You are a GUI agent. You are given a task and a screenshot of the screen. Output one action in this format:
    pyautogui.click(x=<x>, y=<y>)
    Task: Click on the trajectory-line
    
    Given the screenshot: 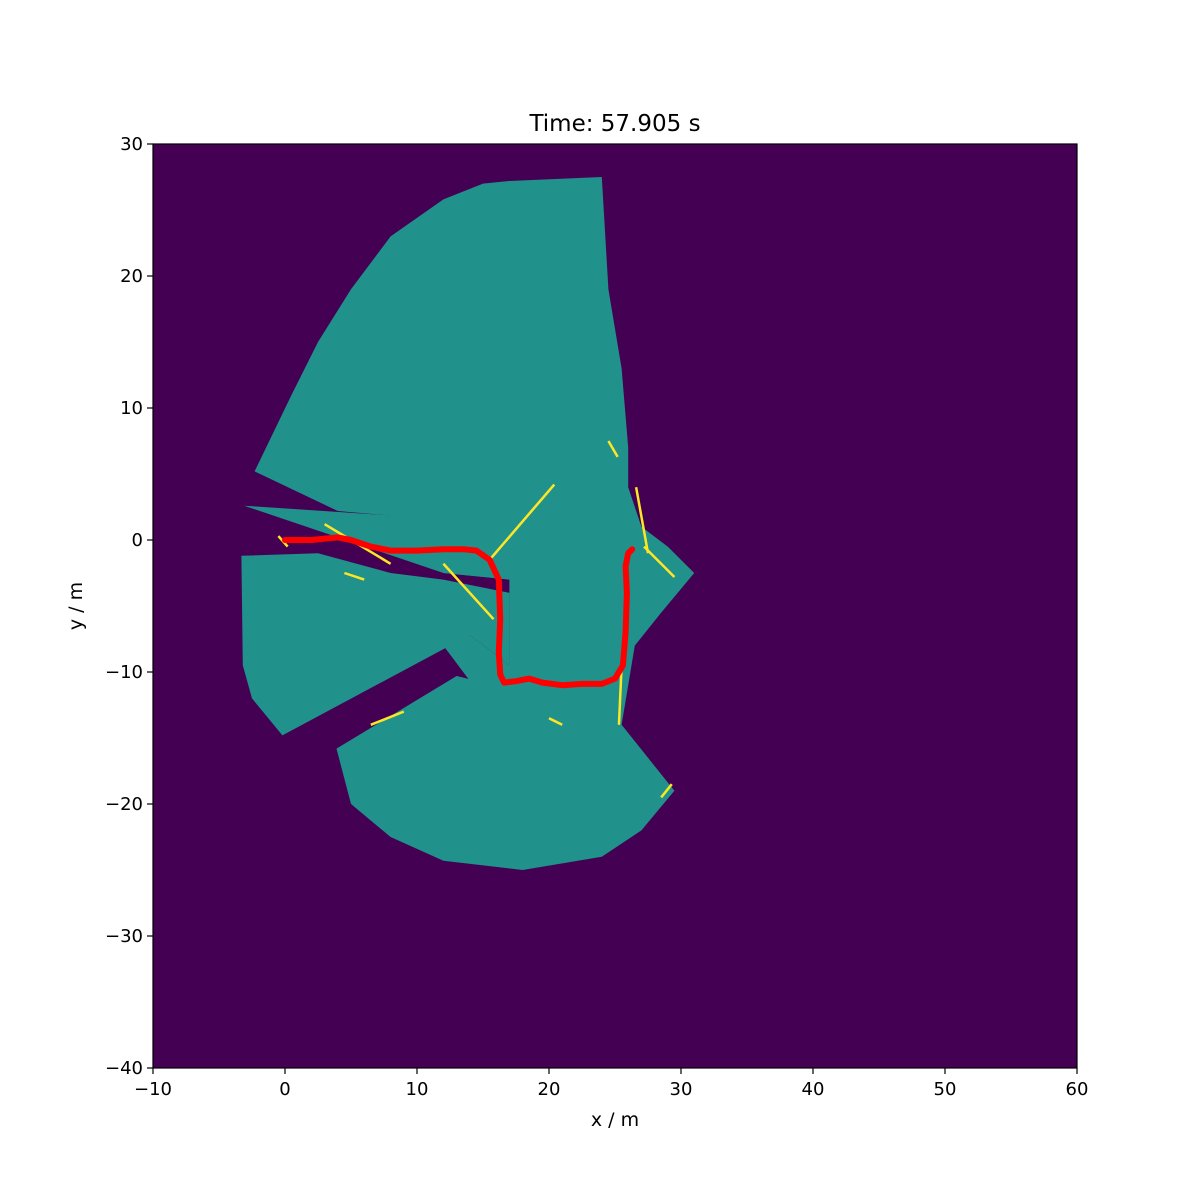 What is the action you would take?
    pyautogui.click(x=459, y=611)
    